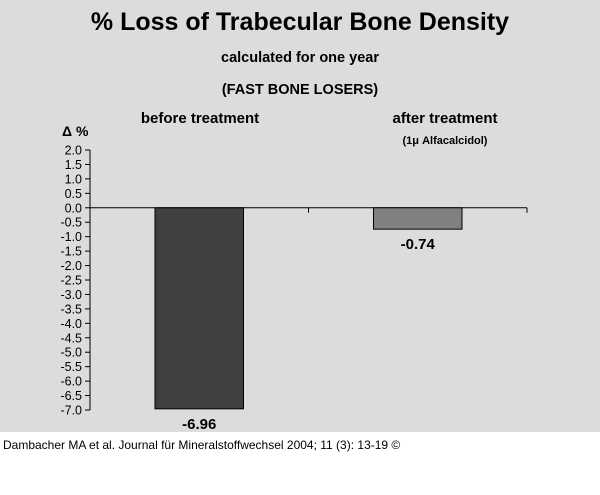 This screenshot has width=600, height=495. Describe the element at coordinates (71, 324) in the screenshot. I see `y-tick-label: -4.0` at that location.